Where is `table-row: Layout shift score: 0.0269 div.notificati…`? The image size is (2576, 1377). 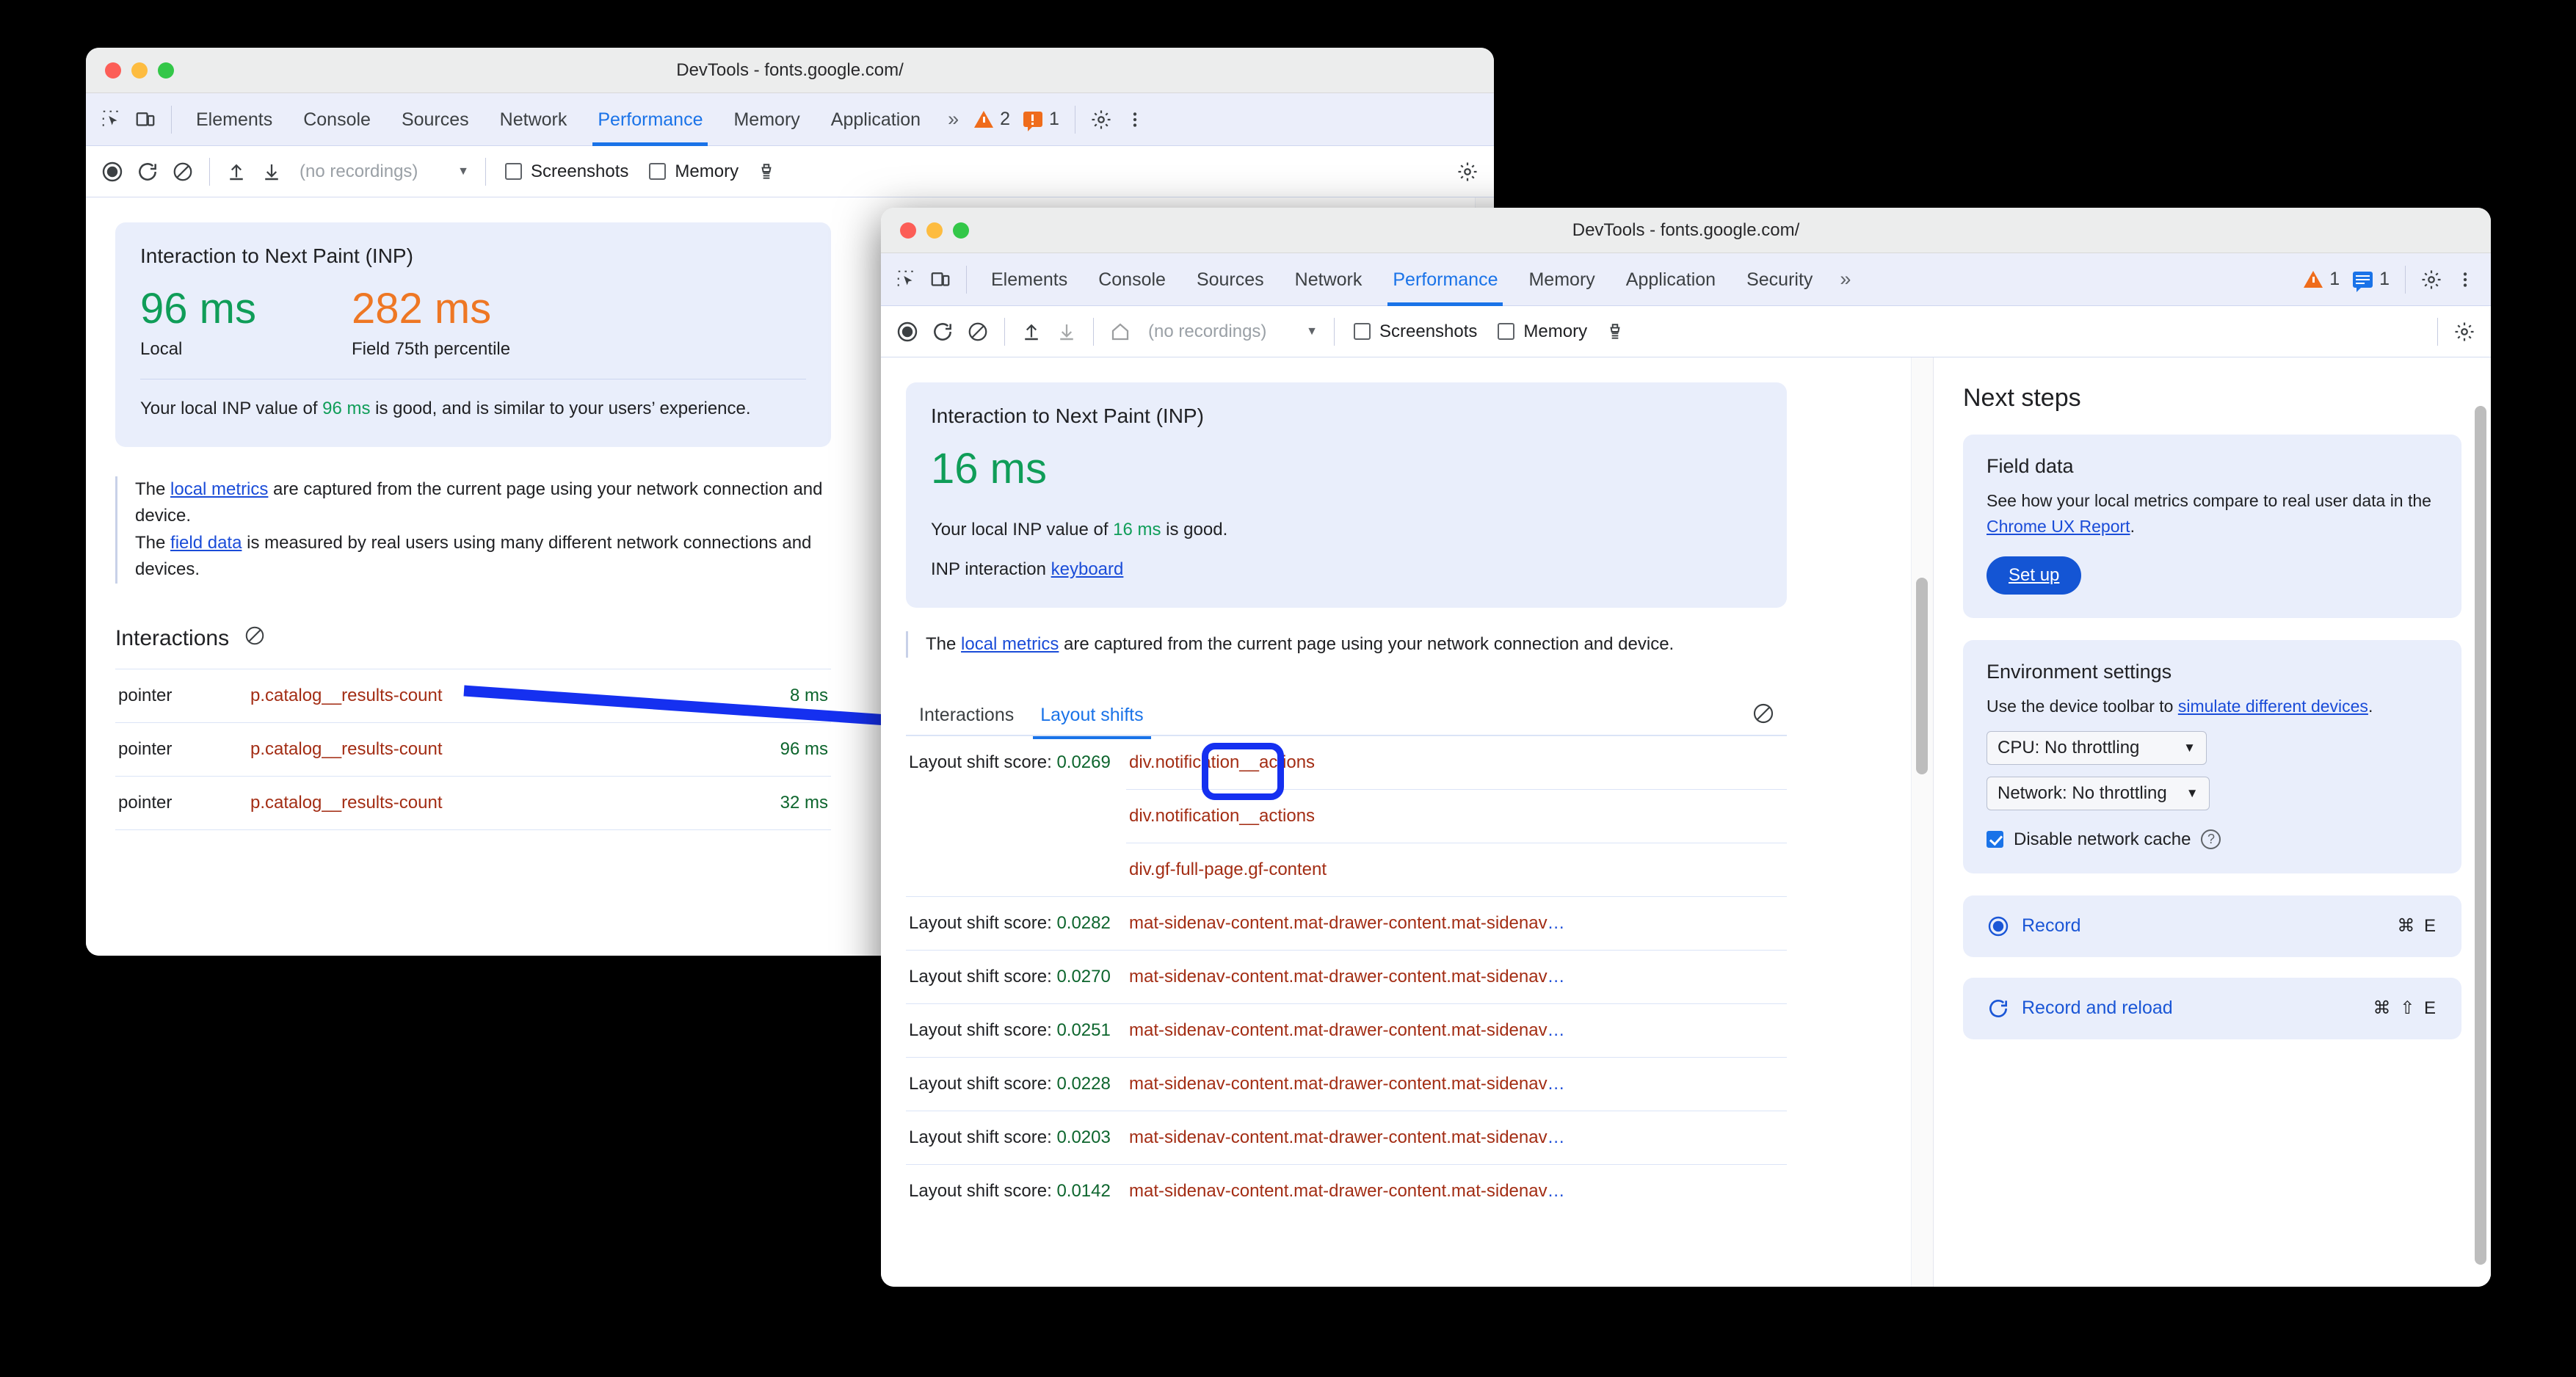 table-row: Layout shift score: 0.0269 div.notificati… is located at coordinates (1347, 816).